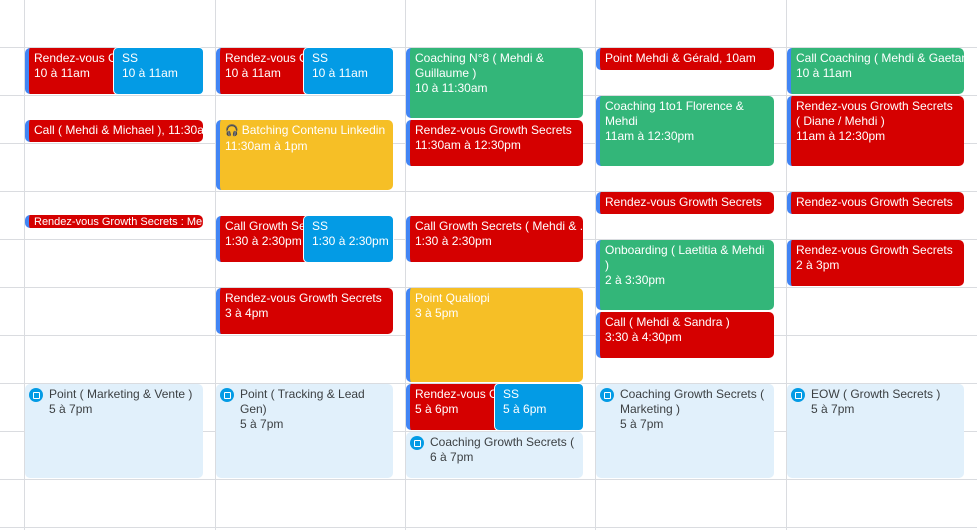  What do you see at coordinates (304, 155) in the screenshot?
I see `event-batching-contenu: 🎧 Batching Contenu Linkedin 11:30am à 1pm` at bounding box center [304, 155].